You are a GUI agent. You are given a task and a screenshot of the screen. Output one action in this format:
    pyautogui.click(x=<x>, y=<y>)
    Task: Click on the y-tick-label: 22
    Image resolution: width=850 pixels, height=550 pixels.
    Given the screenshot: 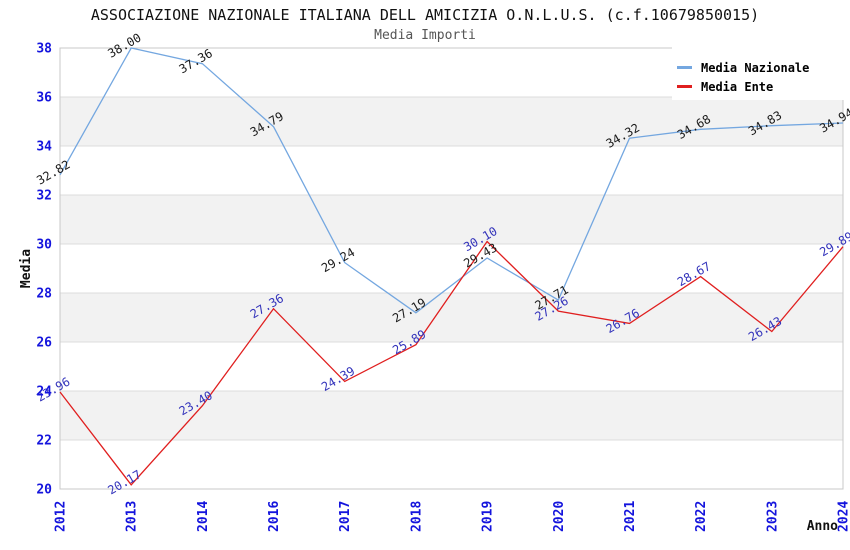 What is the action you would take?
    pyautogui.click(x=44, y=441)
    